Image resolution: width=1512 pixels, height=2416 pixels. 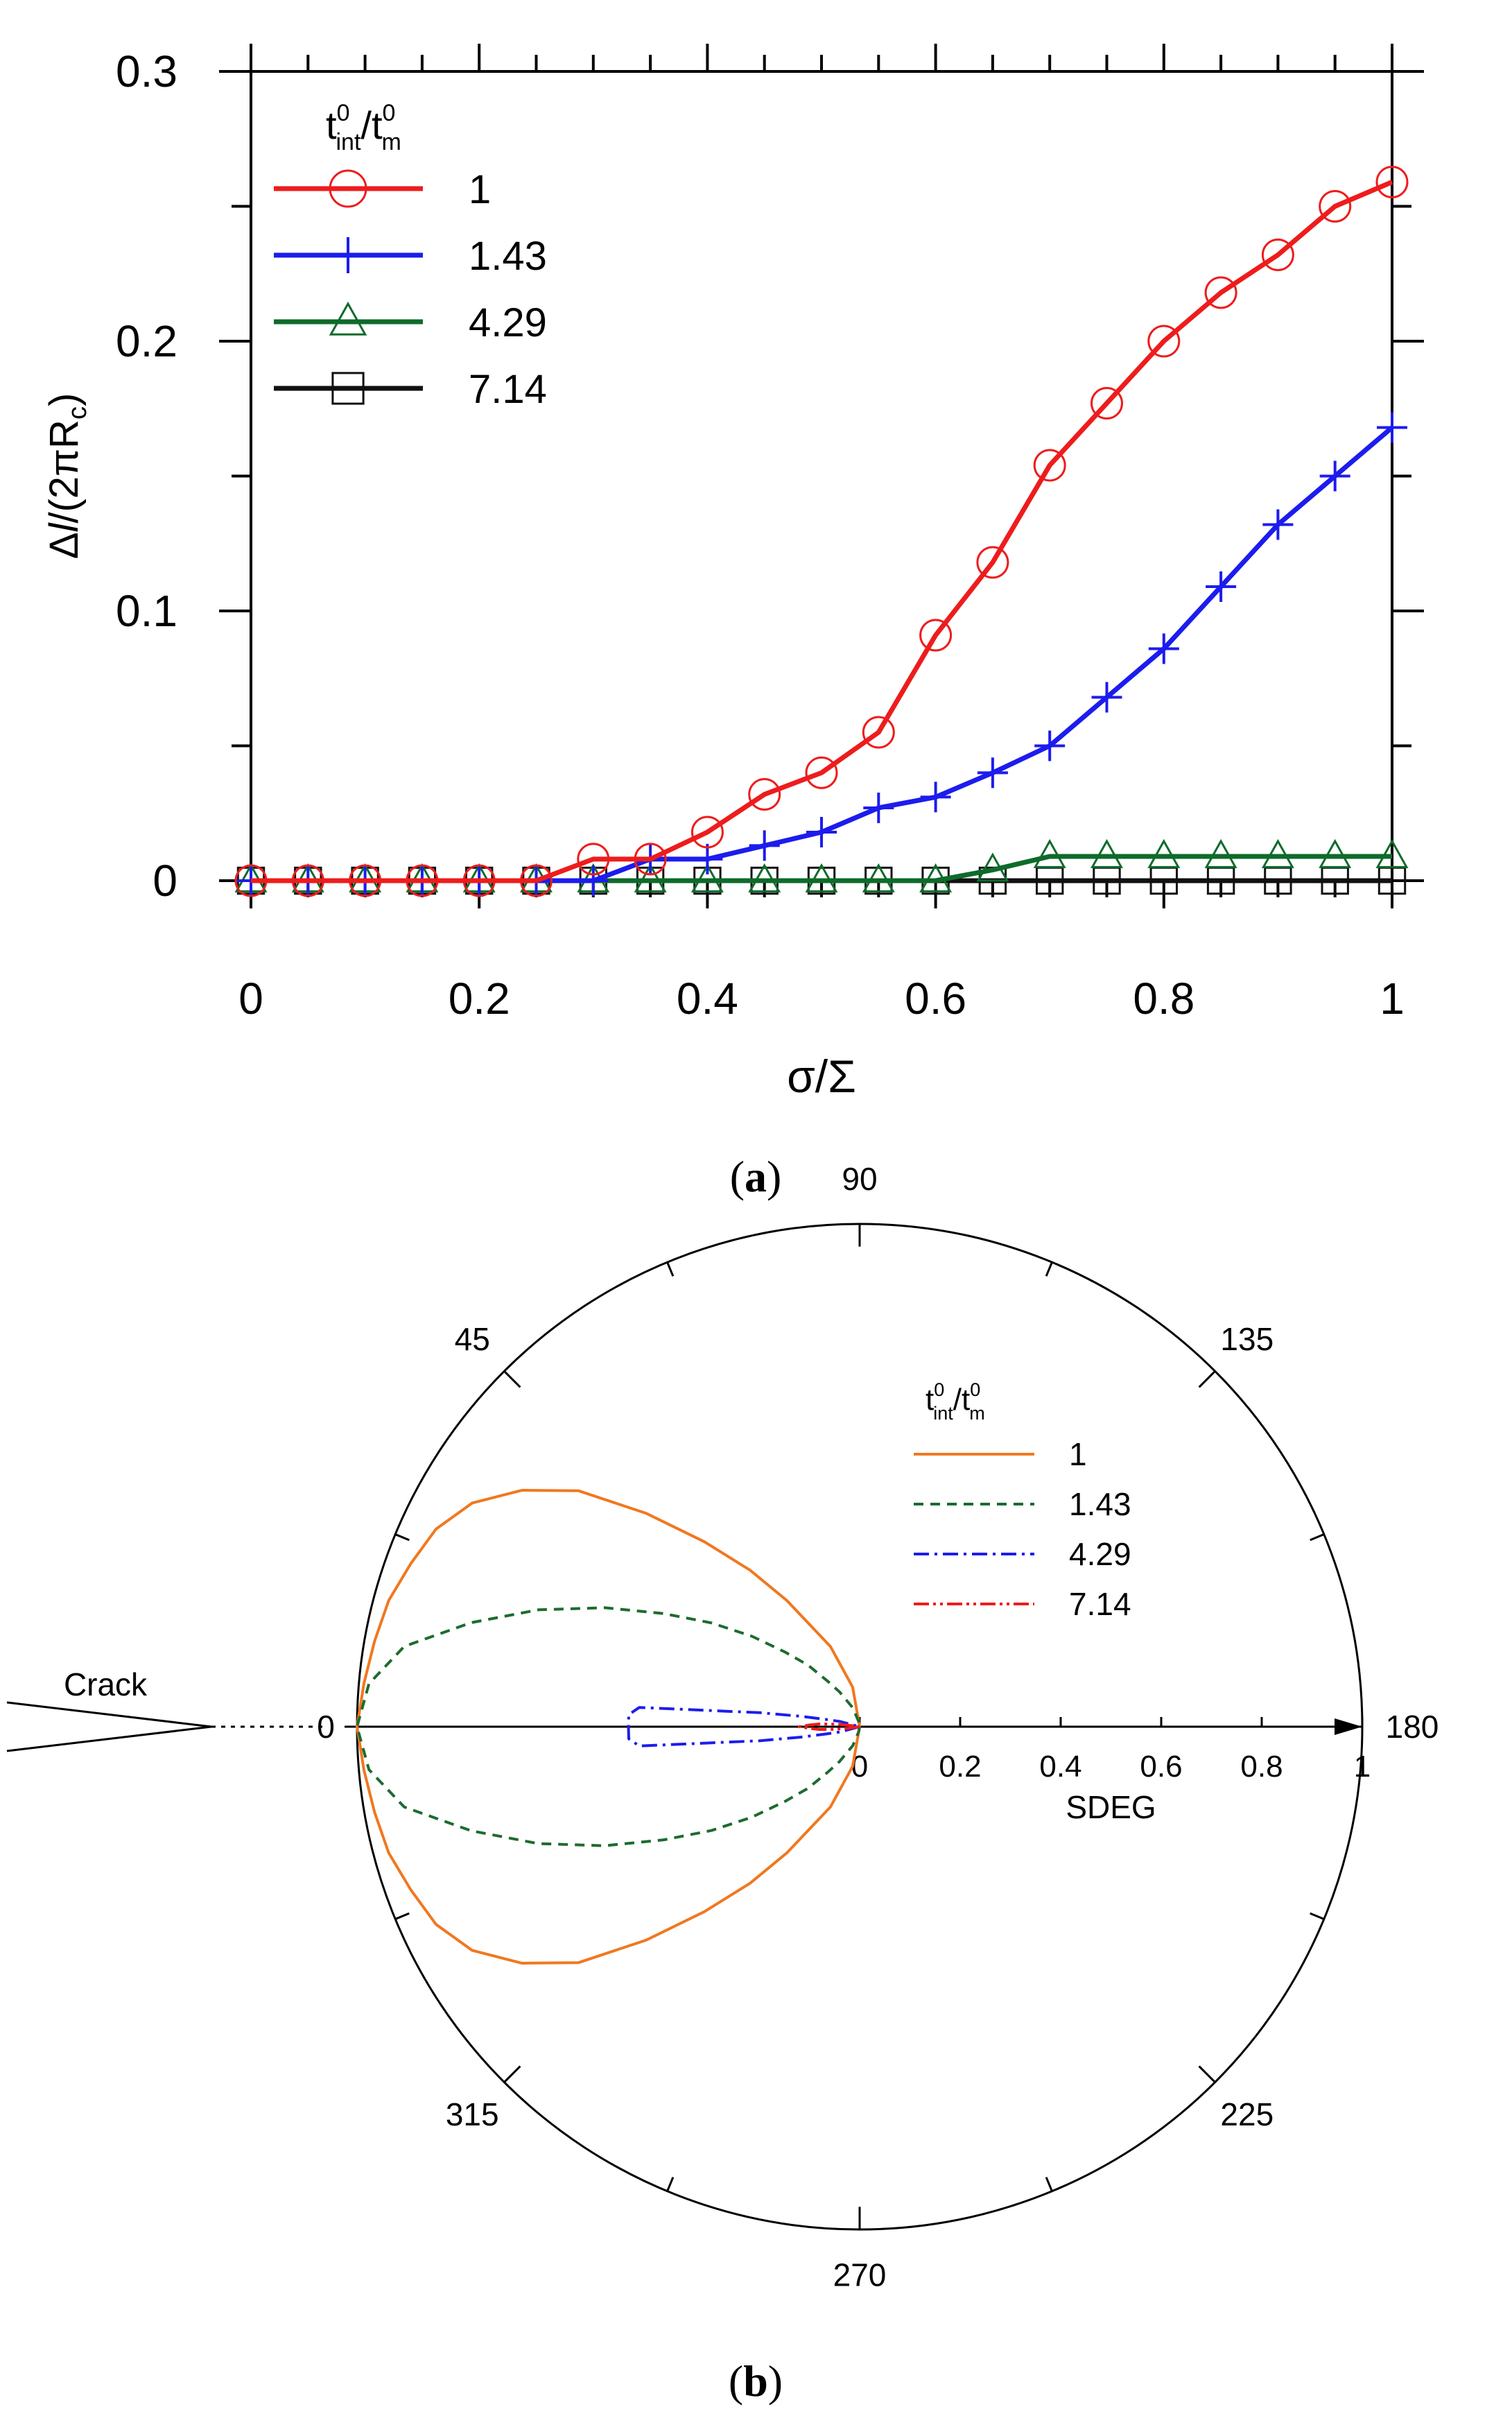 What do you see at coordinates (146, 341) in the screenshot?
I see `y-tick-label: 0.2` at bounding box center [146, 341].